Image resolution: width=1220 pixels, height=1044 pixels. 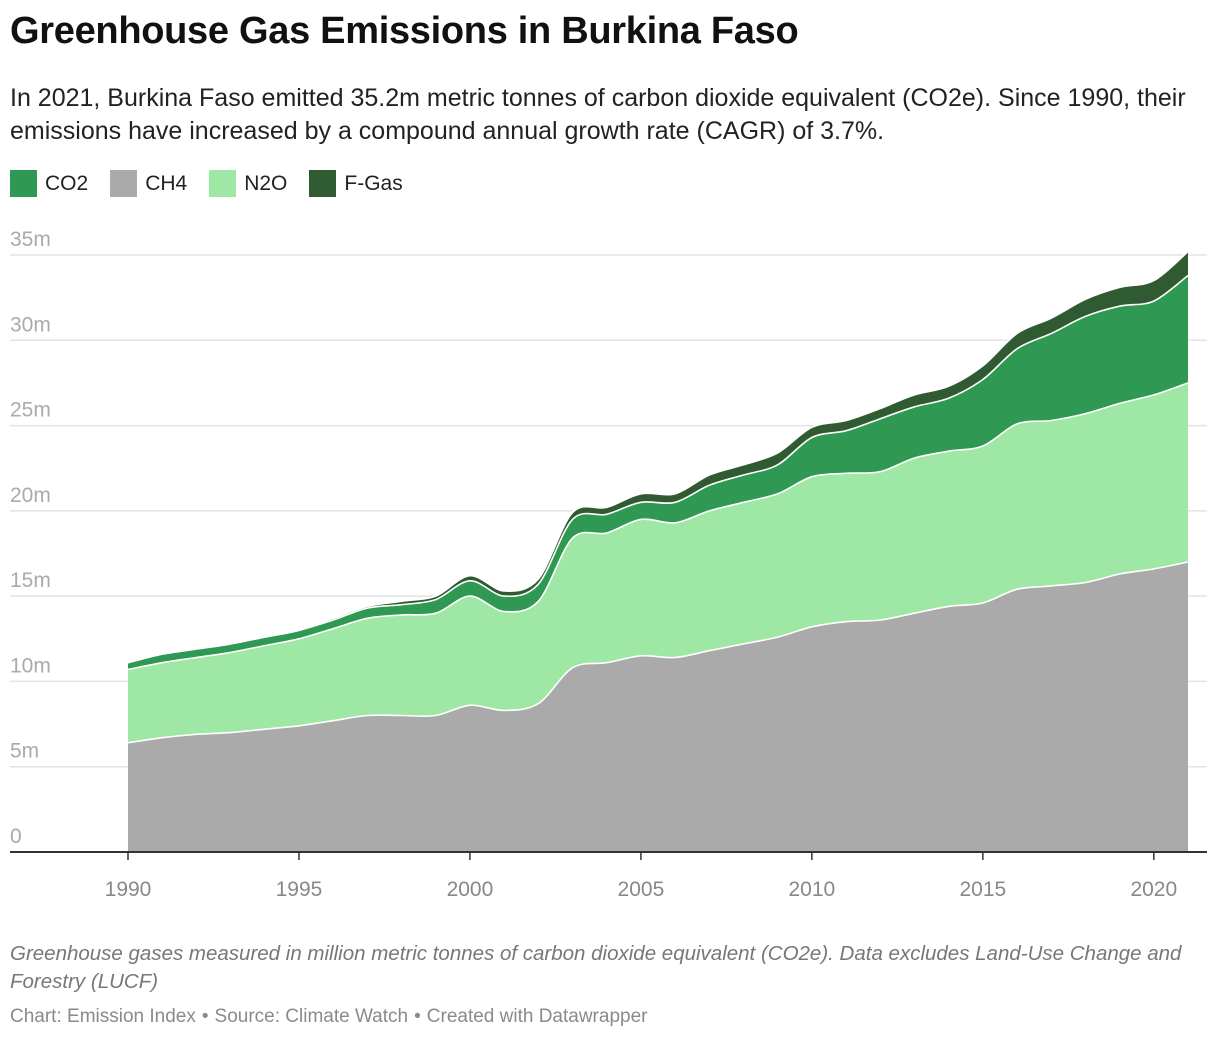 What do you see at coordinates (373, 183) in the screenshot?
I see `legend-label: F-Gas` at bounding box center [373, 183].